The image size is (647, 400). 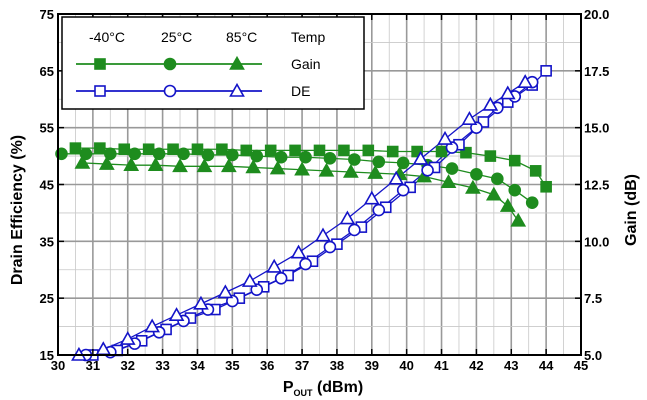 What do you see at coordinates (441, 365) in the screenshot?
I see `x-tick-label: 41` at bounding box center [441, 365].